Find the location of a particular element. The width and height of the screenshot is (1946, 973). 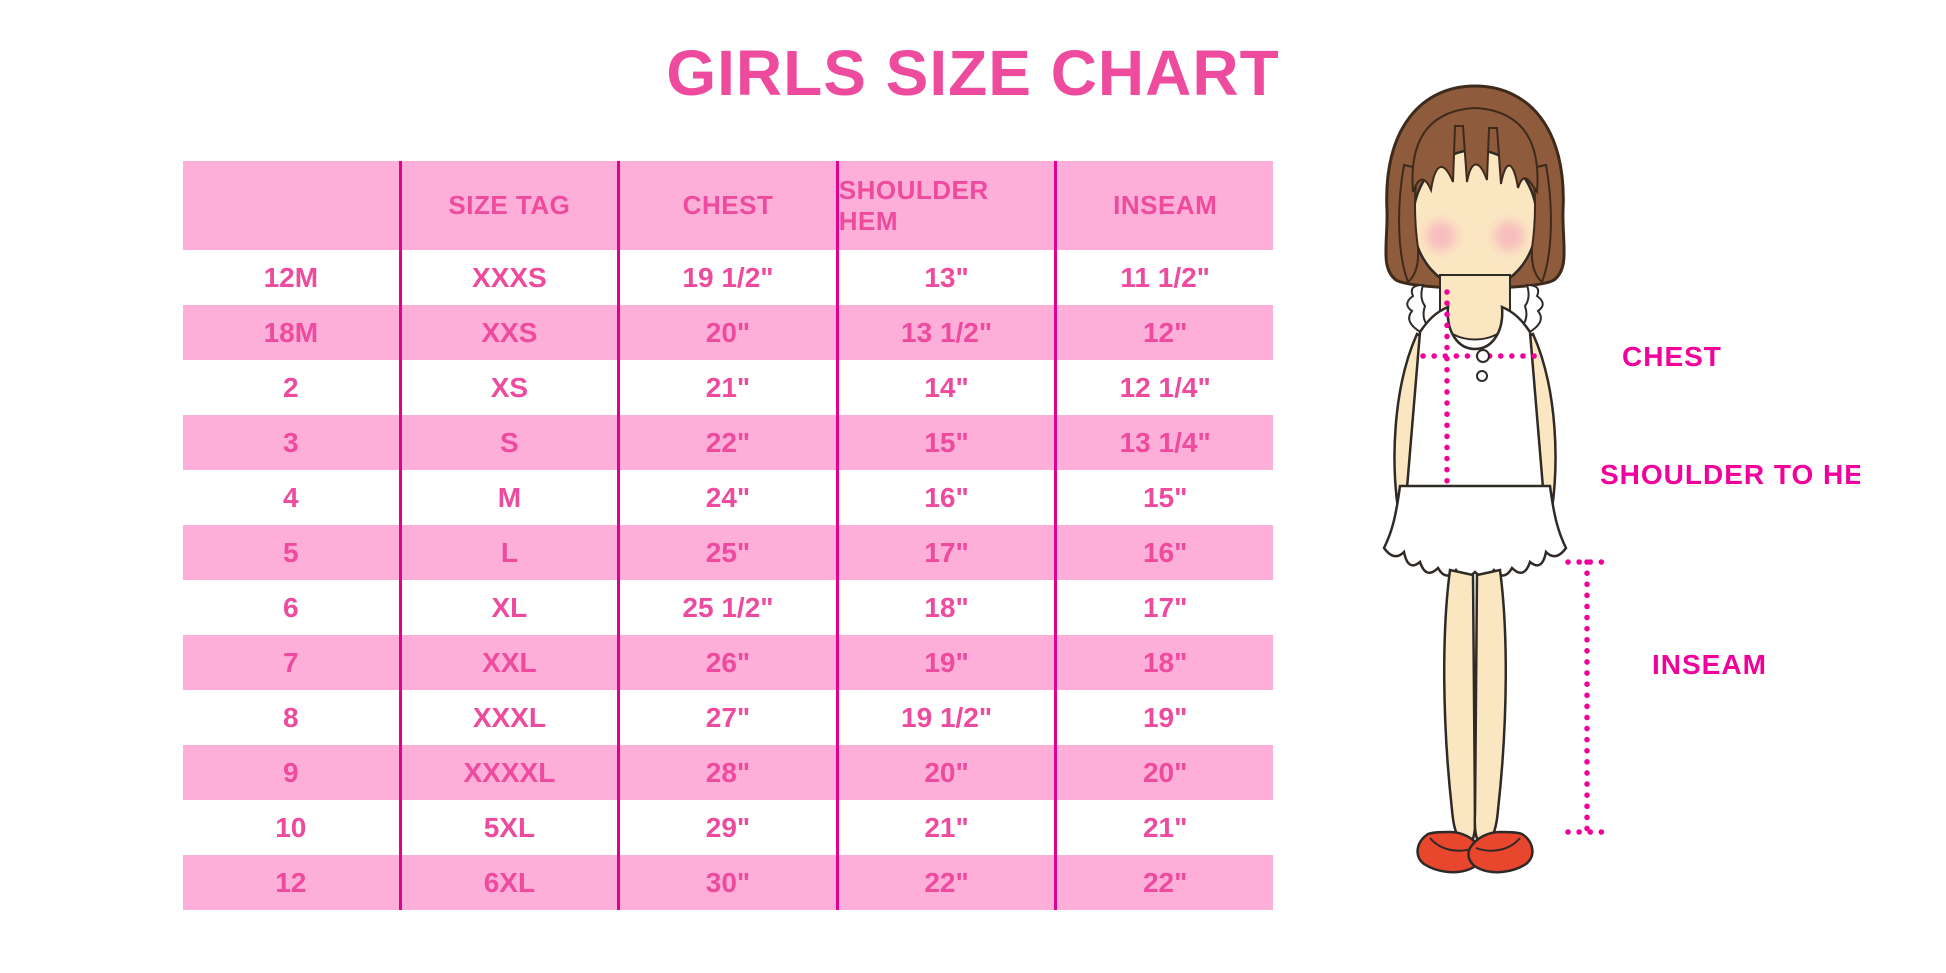

table-cell: 30" is located at coordinates (726, 882).